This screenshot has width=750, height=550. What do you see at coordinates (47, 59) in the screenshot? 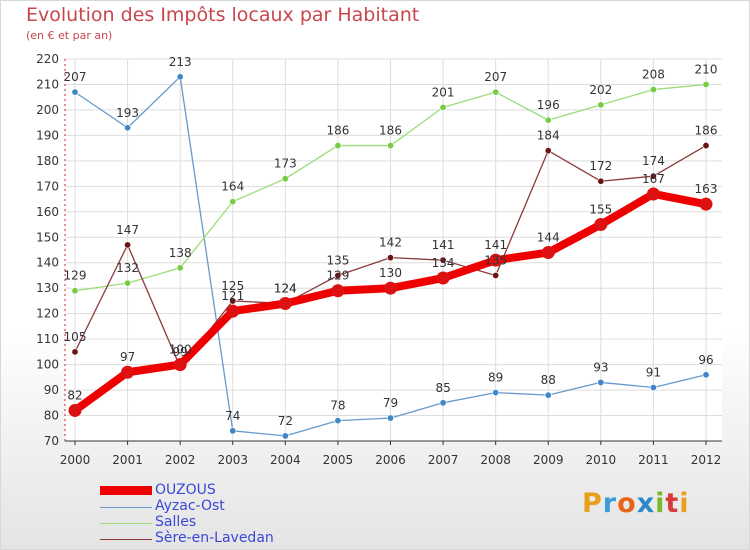
I see `y-tick-label: 220` at bounding box center [47, 59].